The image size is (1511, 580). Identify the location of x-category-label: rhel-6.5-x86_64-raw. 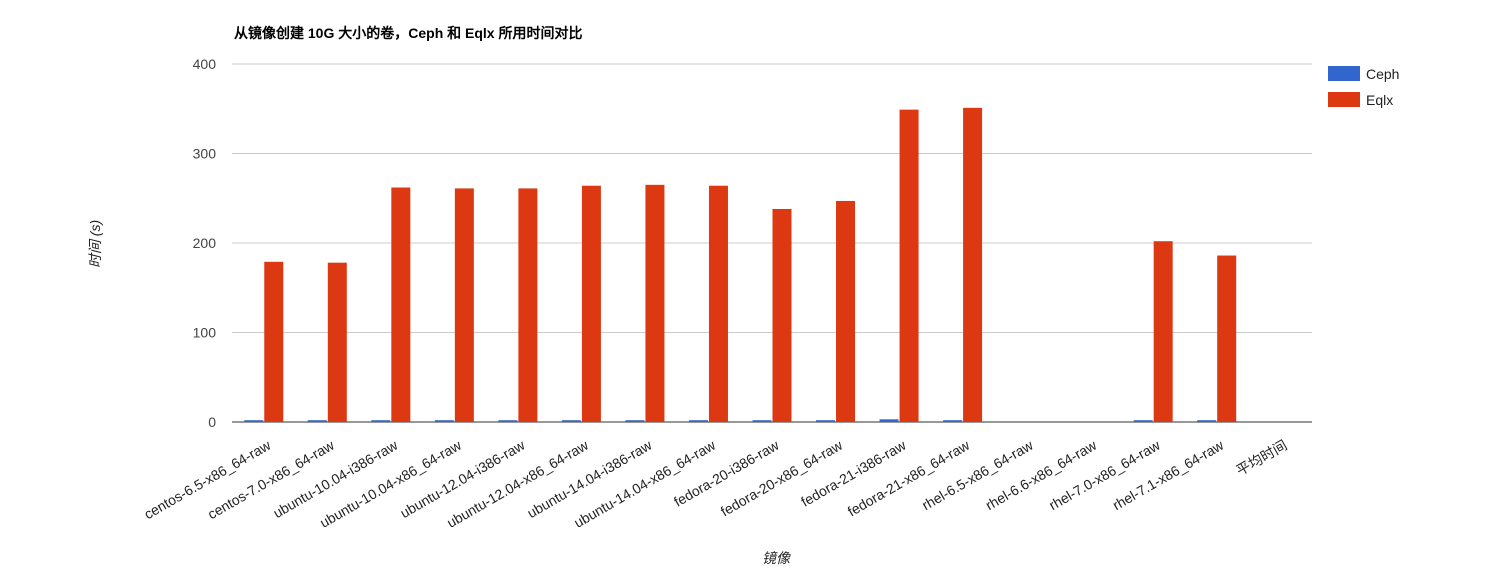
(977, 474).